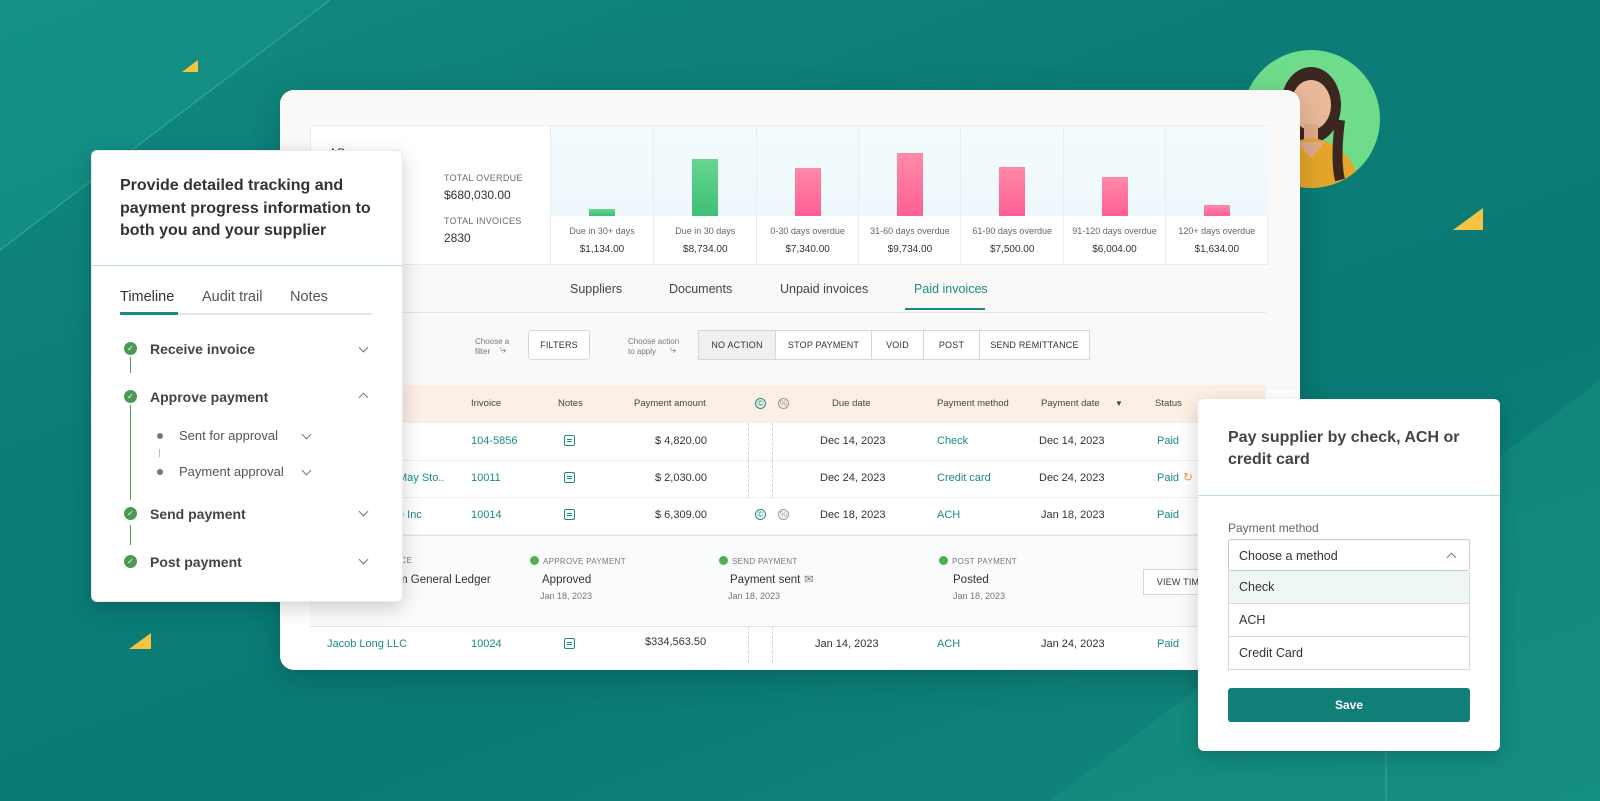 This screenshot has height=801, width=1600. What do you see at coordinates (198, 514) in the screenshot?
I see `step-send-payment: Send payment` at bounding box center [198, 514].